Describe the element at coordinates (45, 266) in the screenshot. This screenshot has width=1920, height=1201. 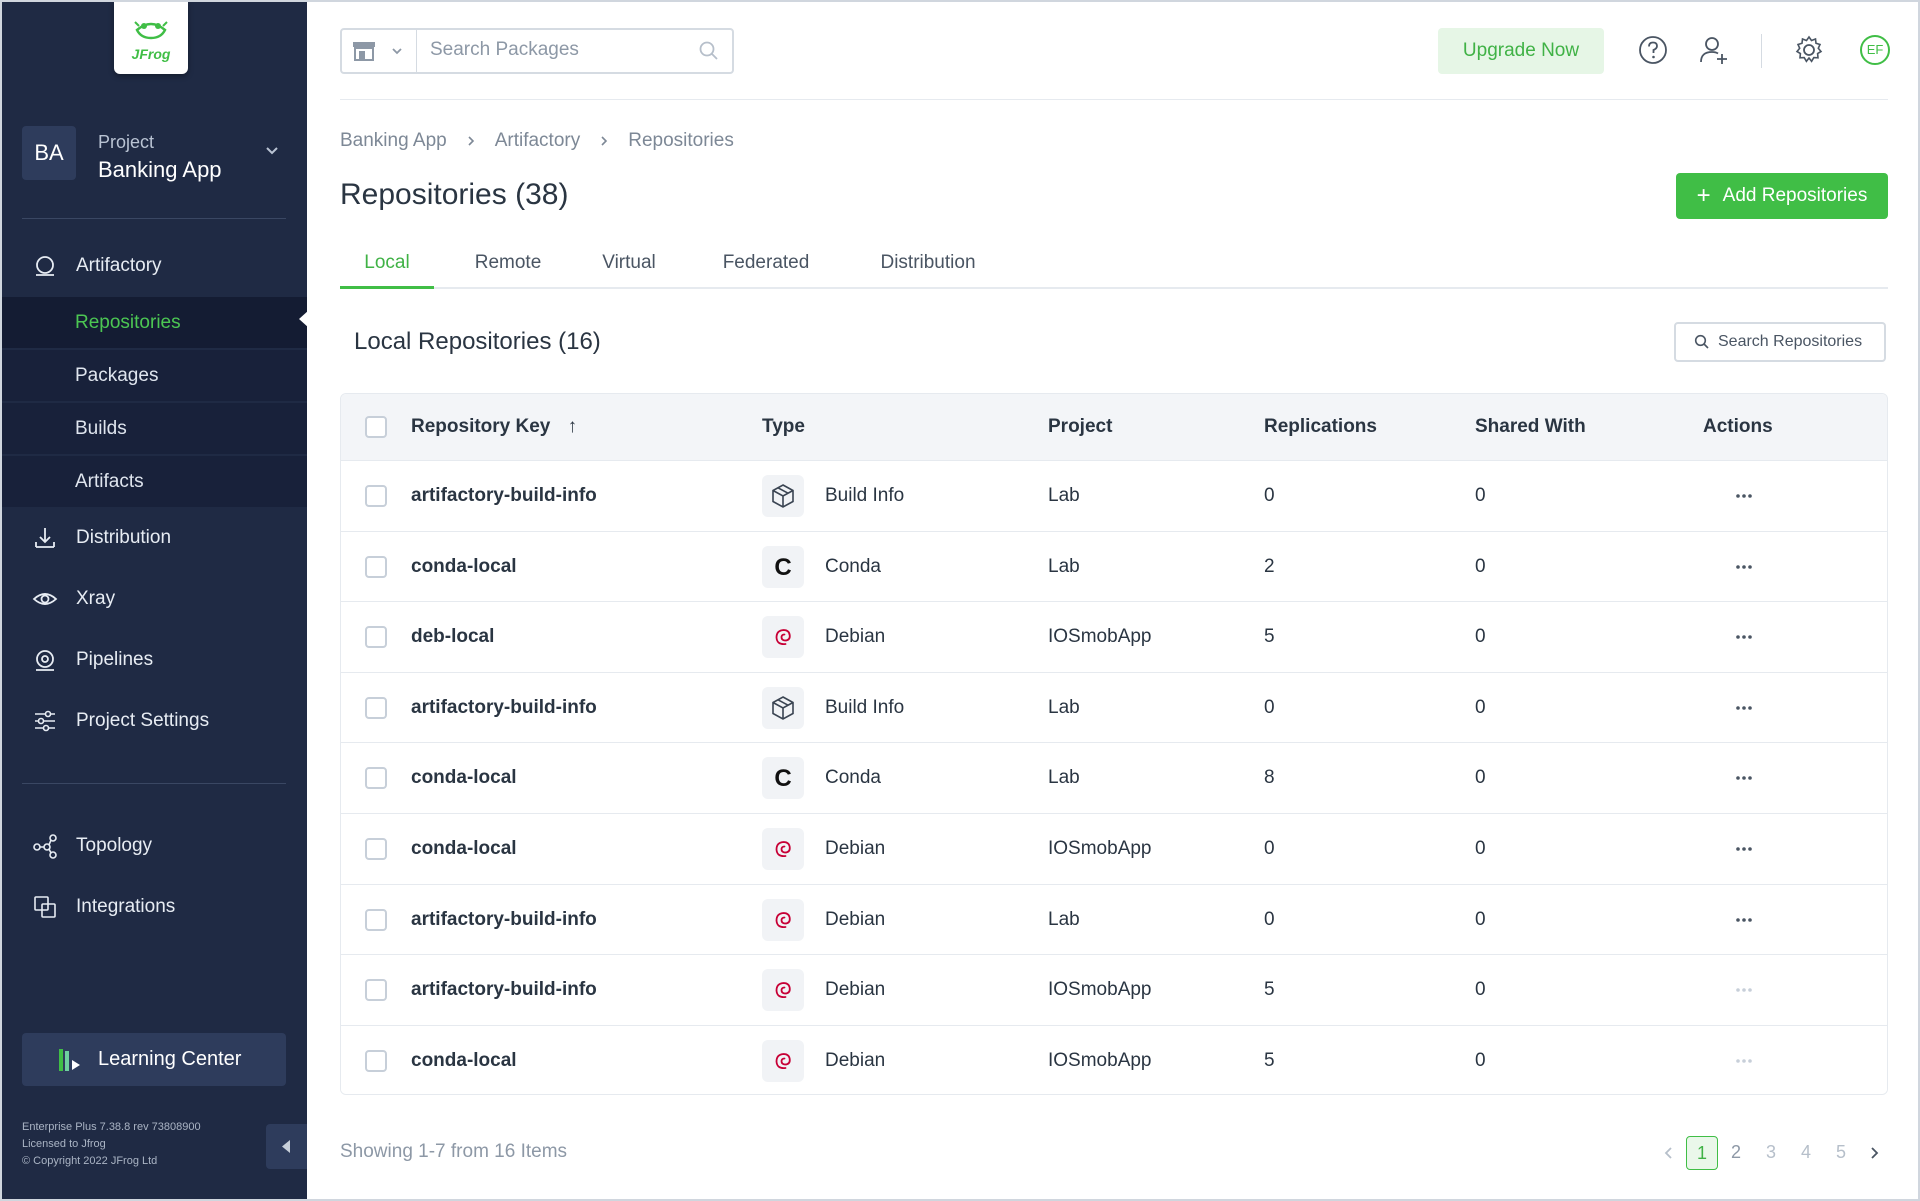
I see `artifactory-icon` at that location.